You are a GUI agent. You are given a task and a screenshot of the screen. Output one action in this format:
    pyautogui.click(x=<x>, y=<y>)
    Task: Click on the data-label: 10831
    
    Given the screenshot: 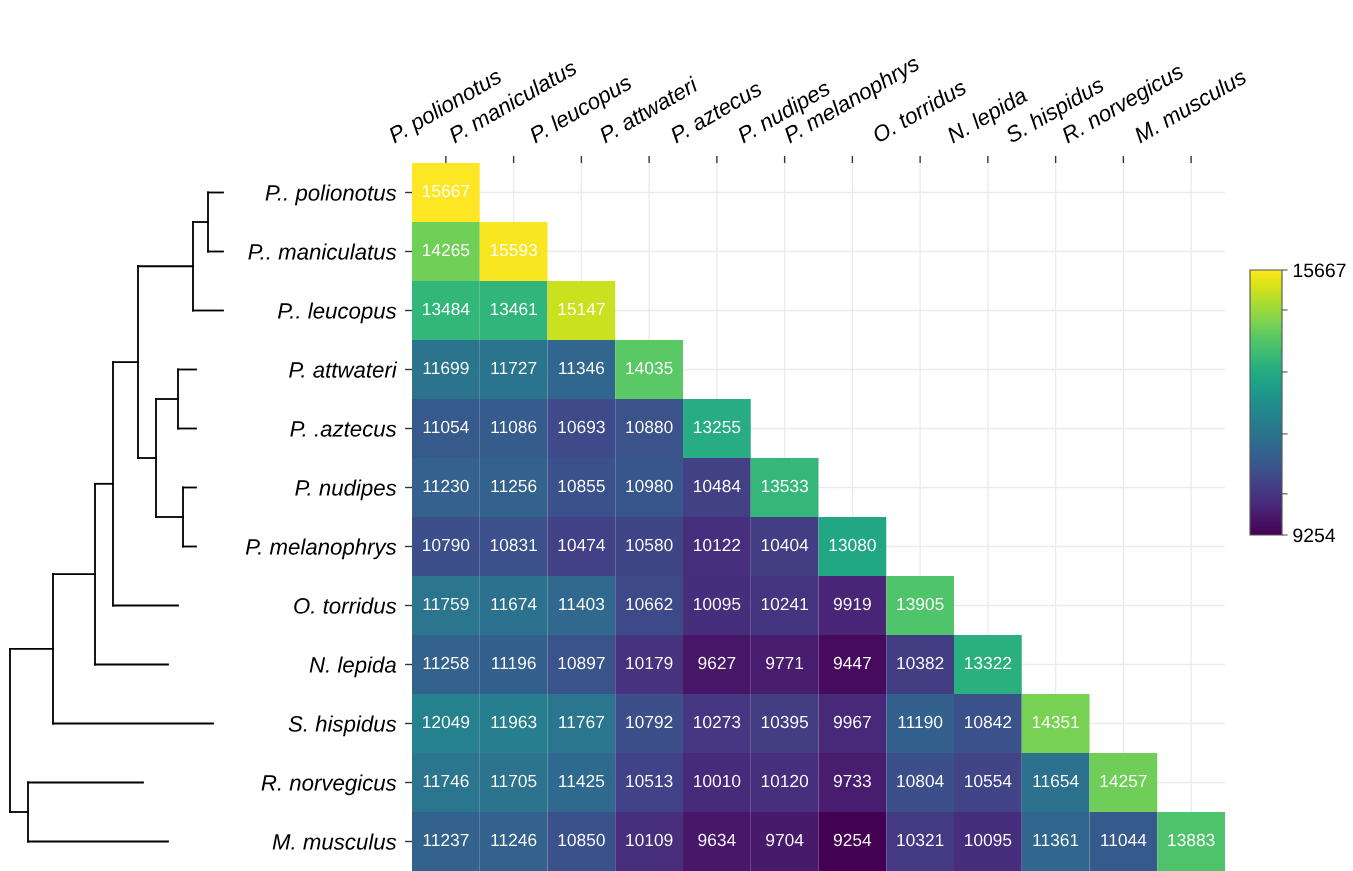 What is the action you would take?
    pyautogui.click(x=513, y=545)
    